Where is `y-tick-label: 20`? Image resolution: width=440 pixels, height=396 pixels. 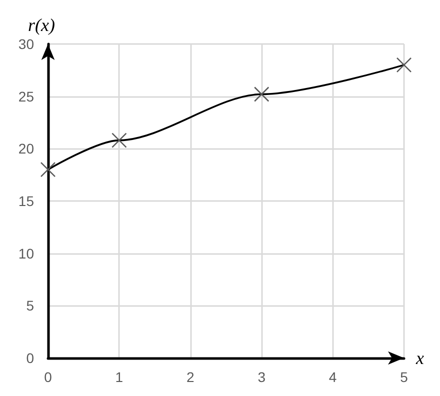 y-tick-label: 20 is located at coordinates (26, 148).